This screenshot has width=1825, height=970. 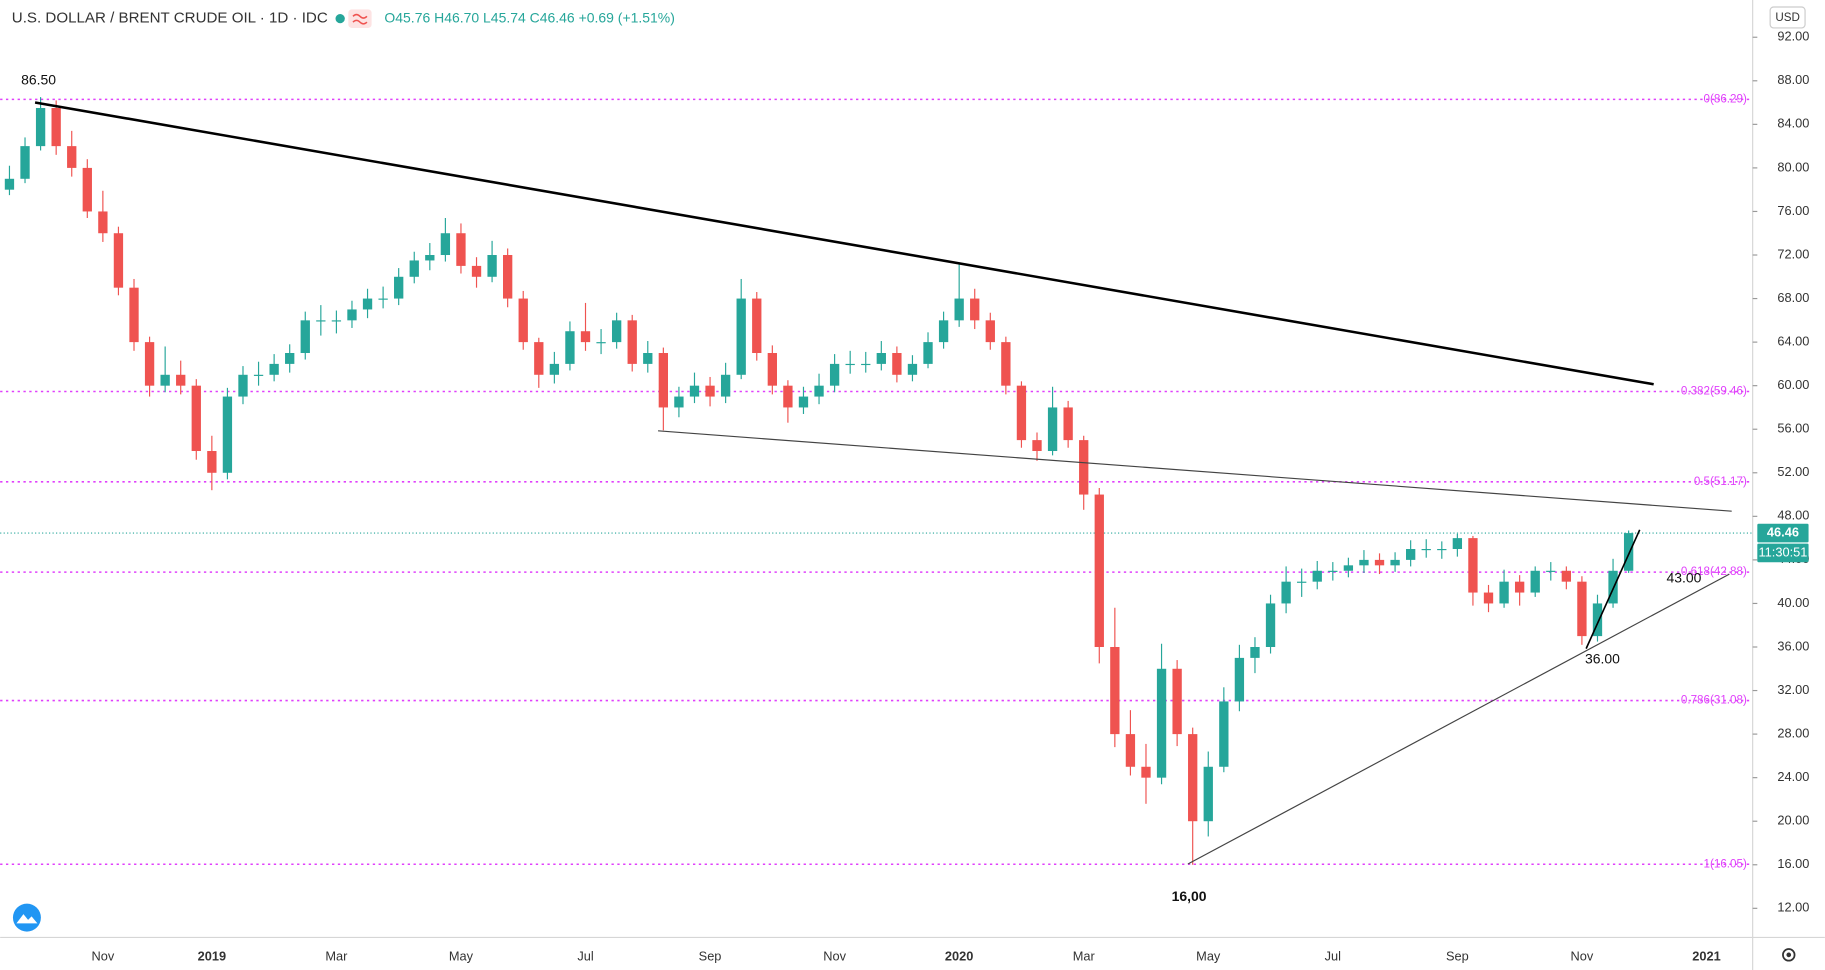 What do you see at coordinates (1602, 658) in the screenshot?
I see `annotation: 36.00` at bounding box center [1602, 658].